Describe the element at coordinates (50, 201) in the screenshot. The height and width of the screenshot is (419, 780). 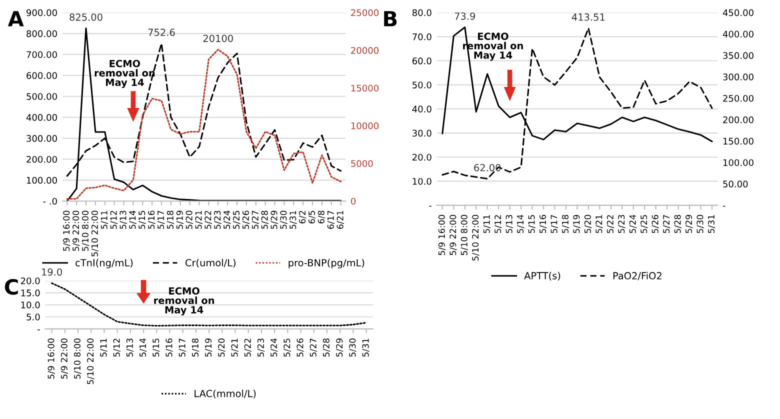
I see `y-tick-label: - .0` at that location.